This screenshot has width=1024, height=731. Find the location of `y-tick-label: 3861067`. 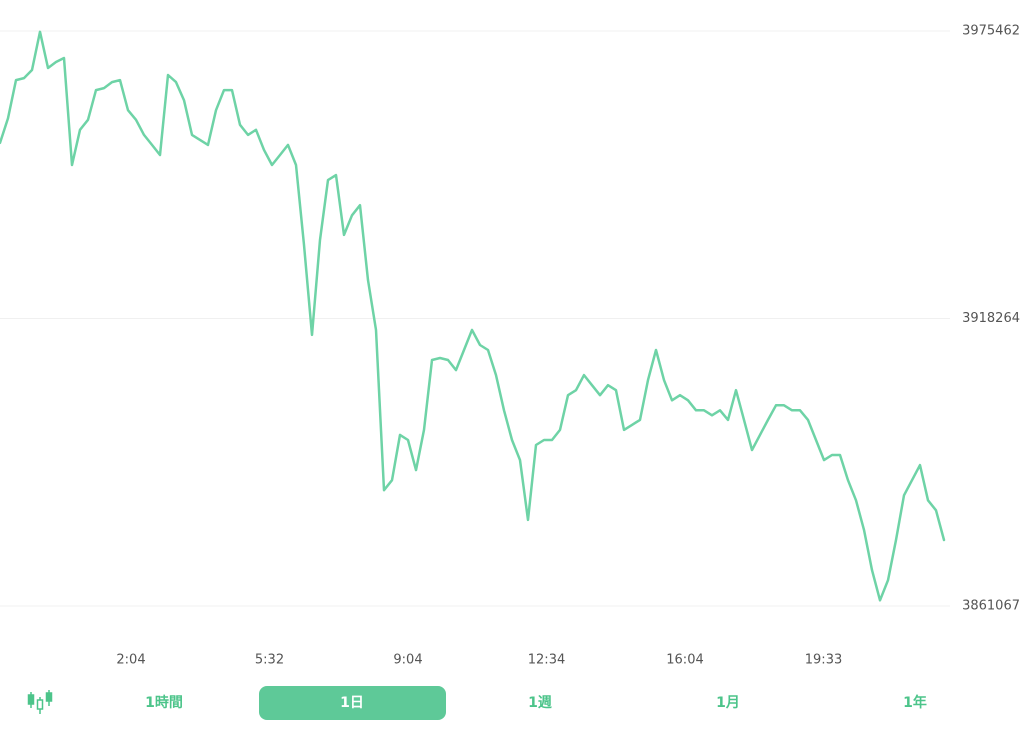

y-tick-label: 3861067 is located at coordinates (991, 606).